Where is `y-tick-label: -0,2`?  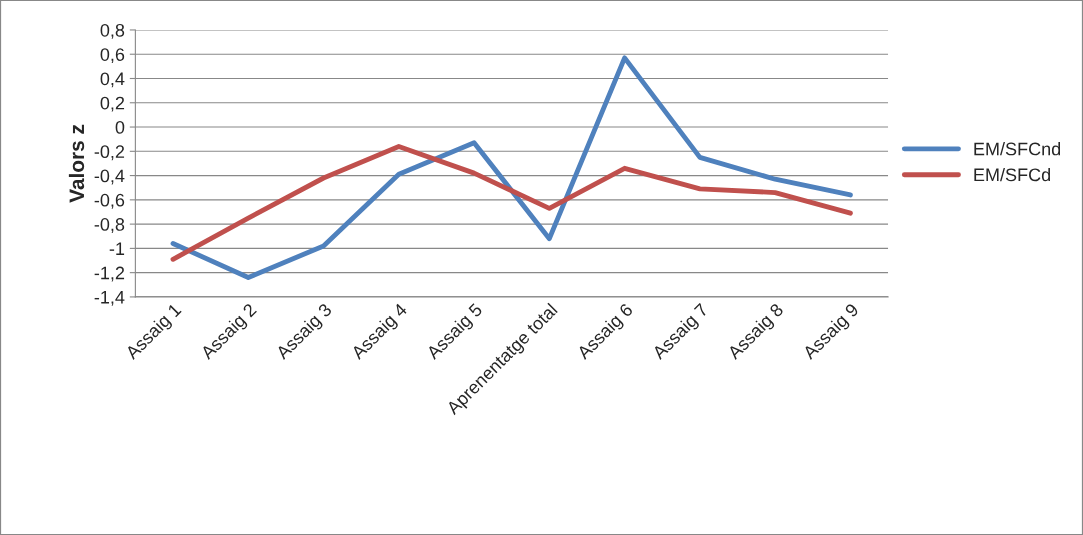 y-tick-label: -0,2 is located at coordinates (109, 153).